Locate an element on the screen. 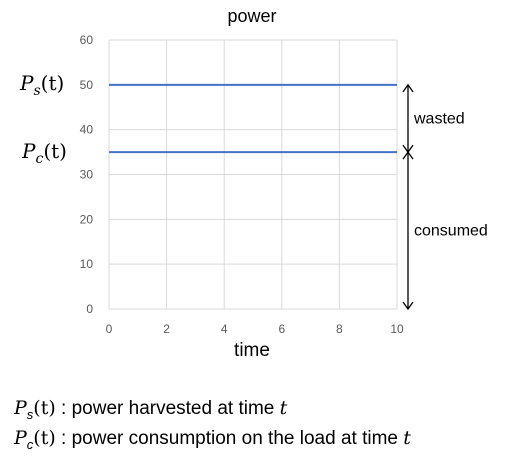 Image resolution: width=507 pixels, height=463 pixels. legend-pc-symbol: P is located at coordinates (20, 438).